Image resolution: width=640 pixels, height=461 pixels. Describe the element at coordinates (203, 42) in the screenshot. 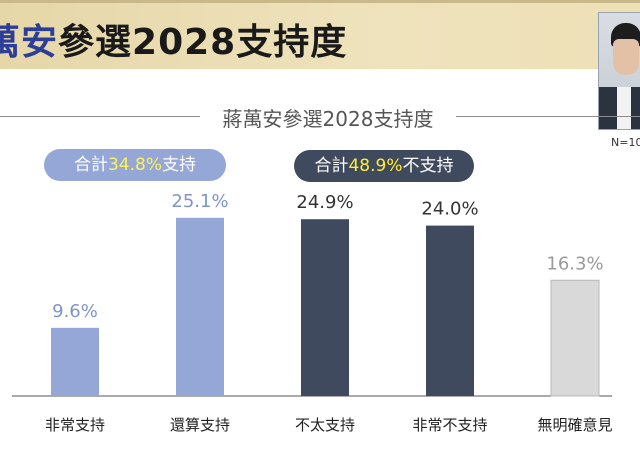

I see `page-title-rest: 參選2028支持度` at that location.